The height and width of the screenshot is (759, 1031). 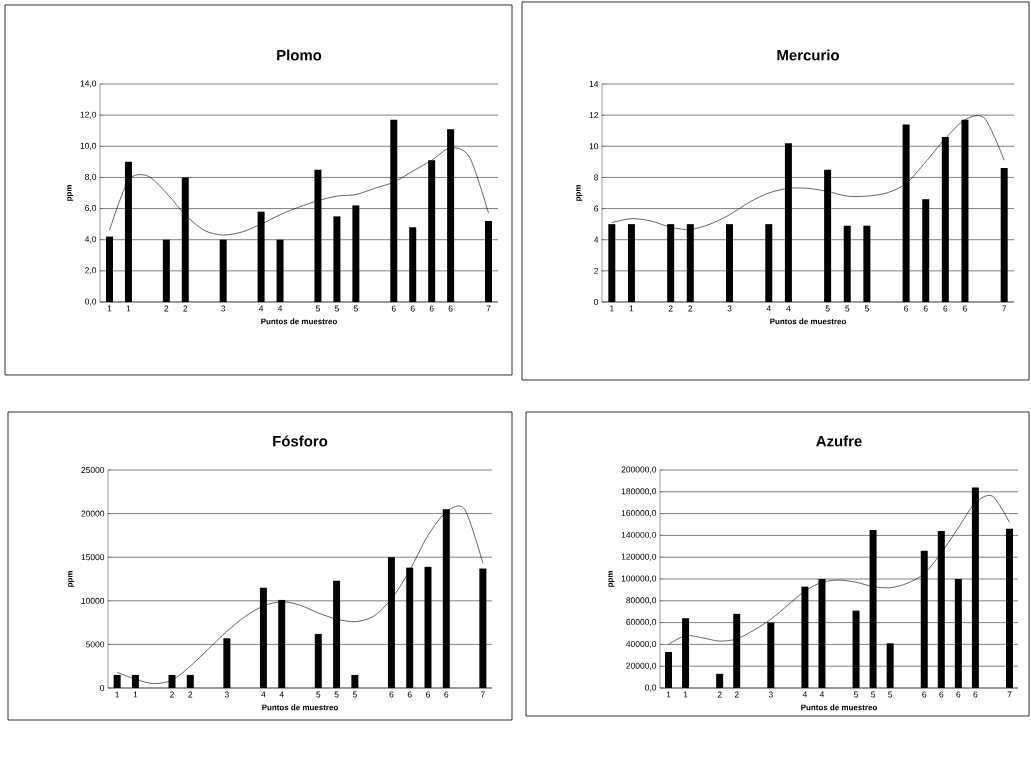 I want to click on y-tick-label: 4, so click(x=596, y=239).